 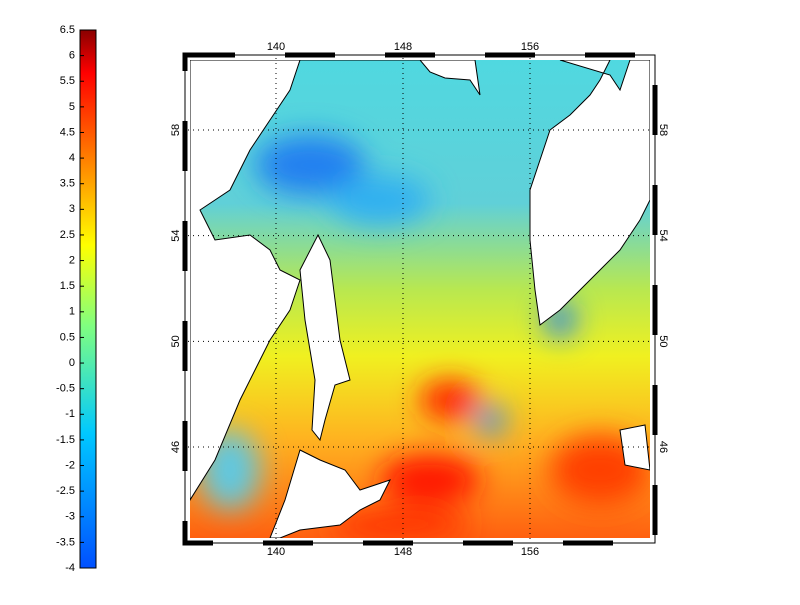 I want to click on lon-label-top: 156, so click(x=530, y=47).